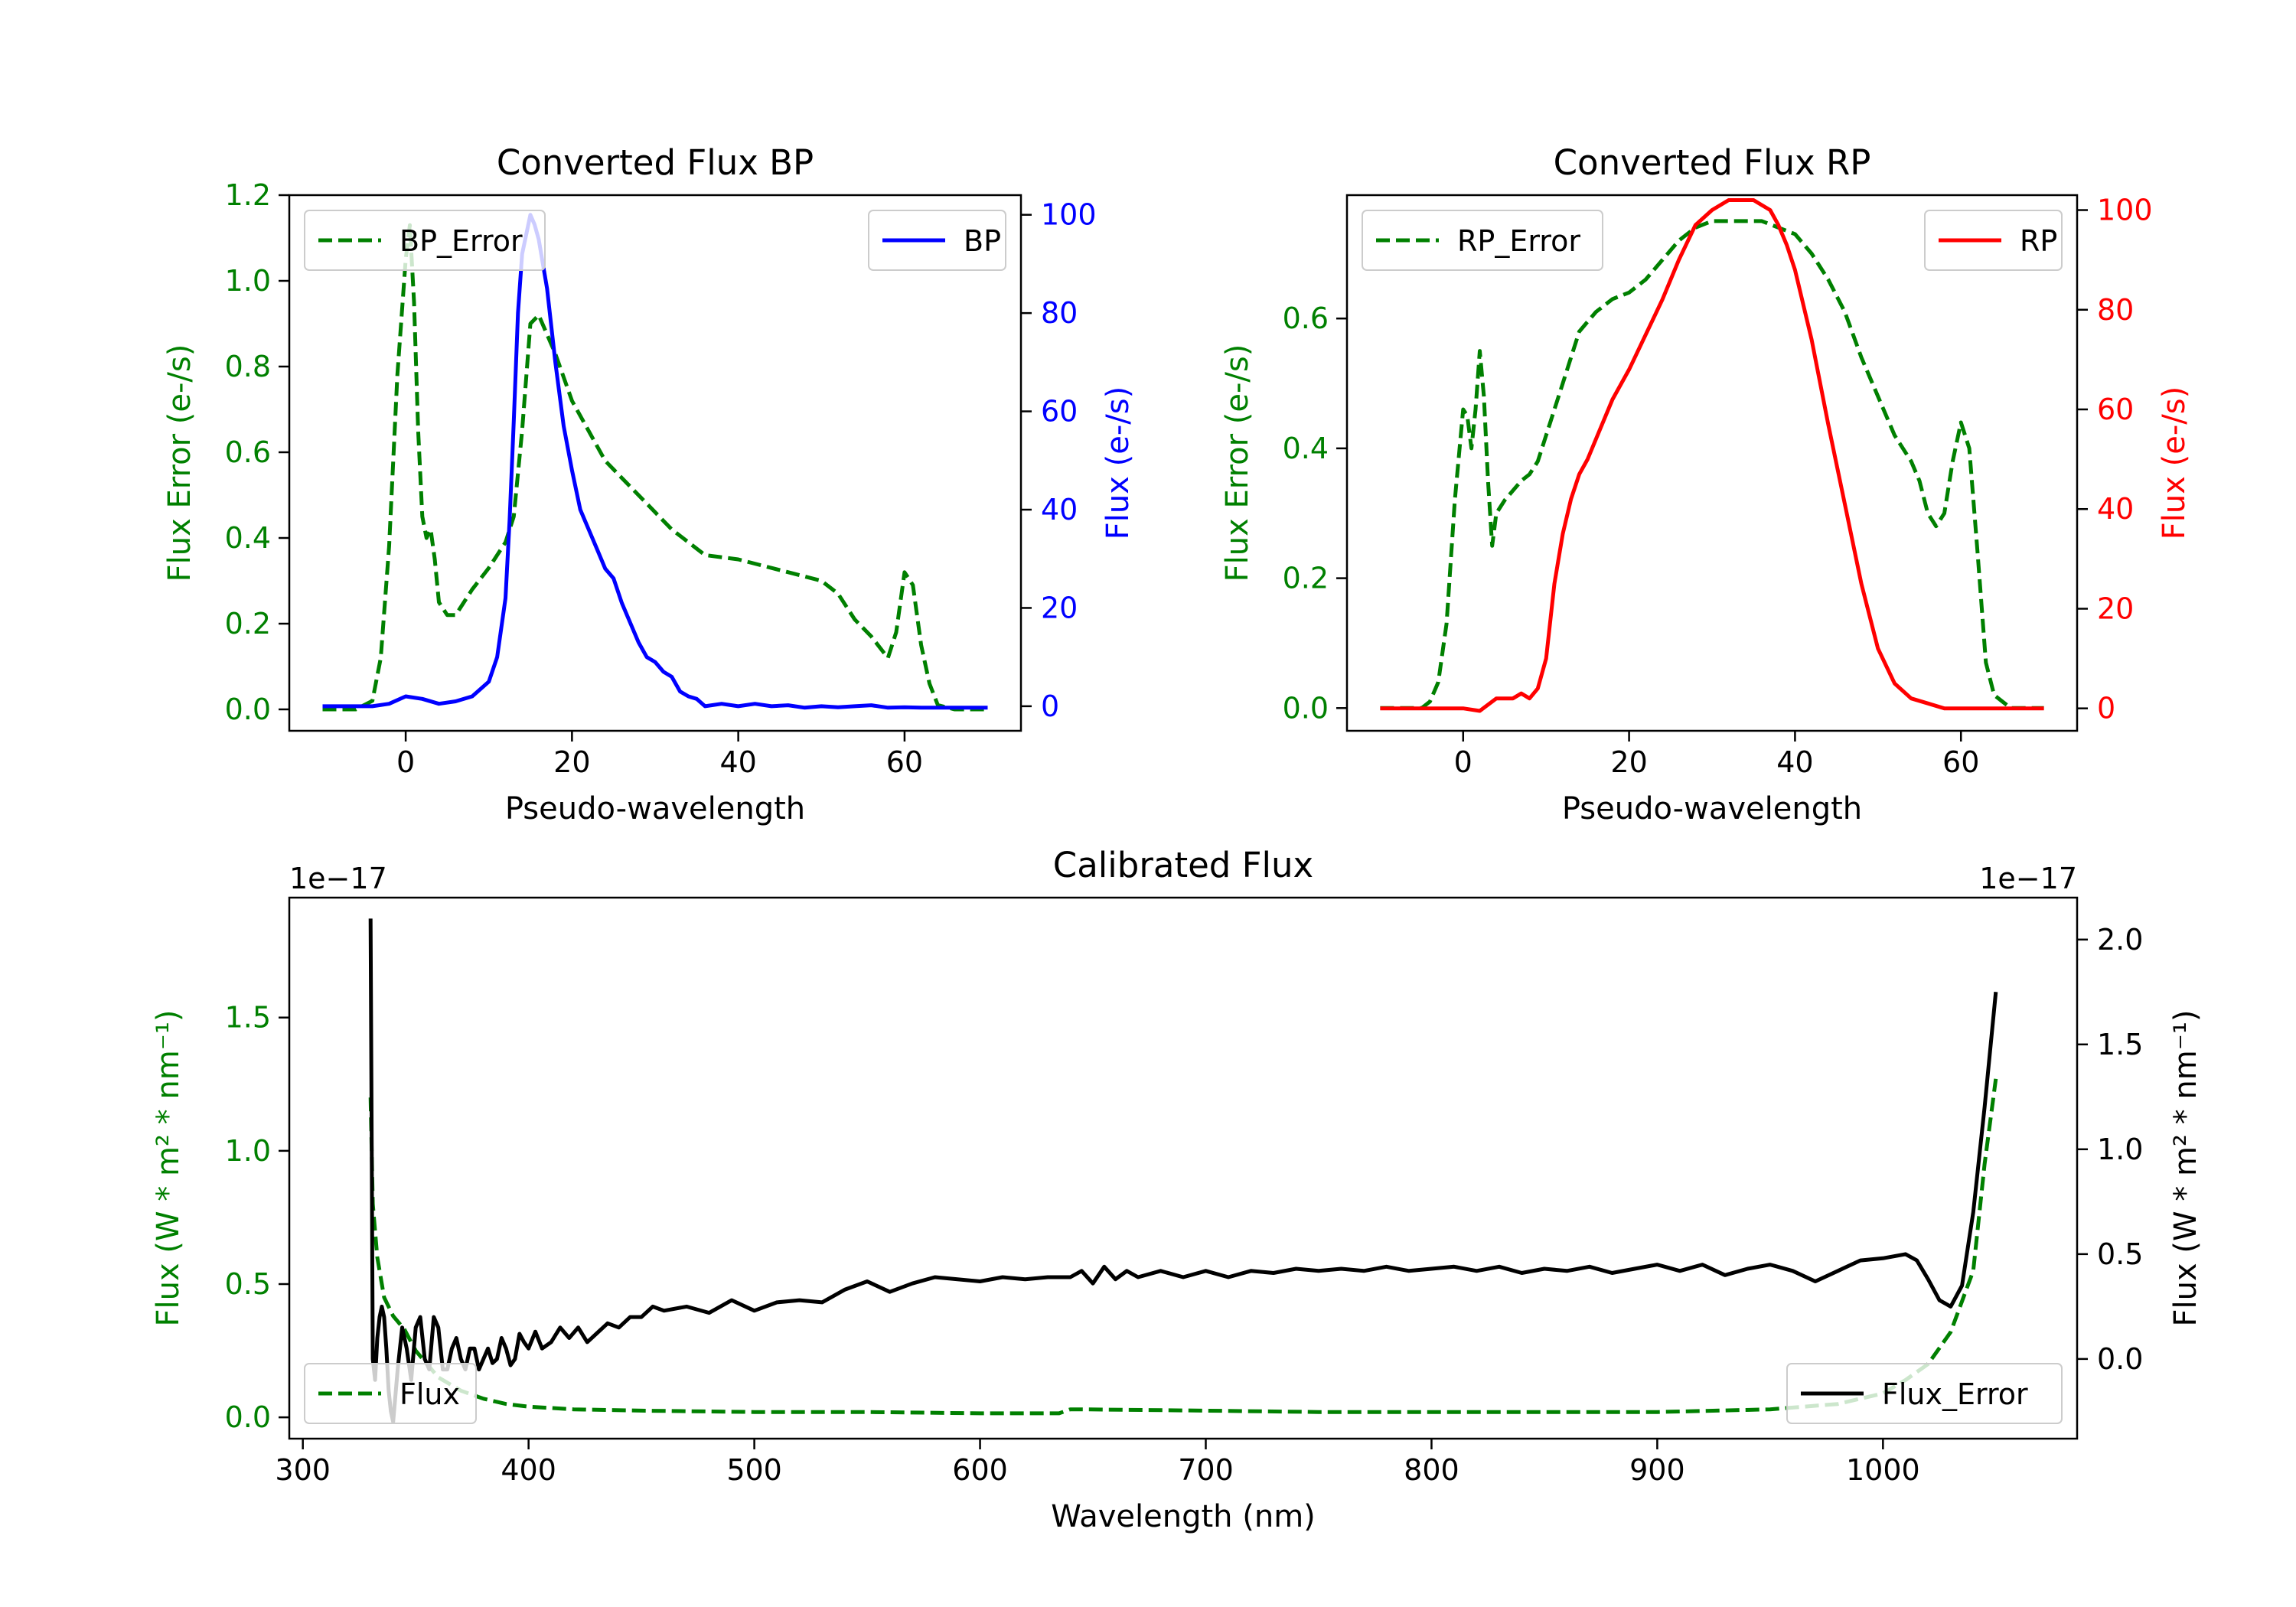  I want to click on y-left-tick-label: 0.5, so click(248, 1284).